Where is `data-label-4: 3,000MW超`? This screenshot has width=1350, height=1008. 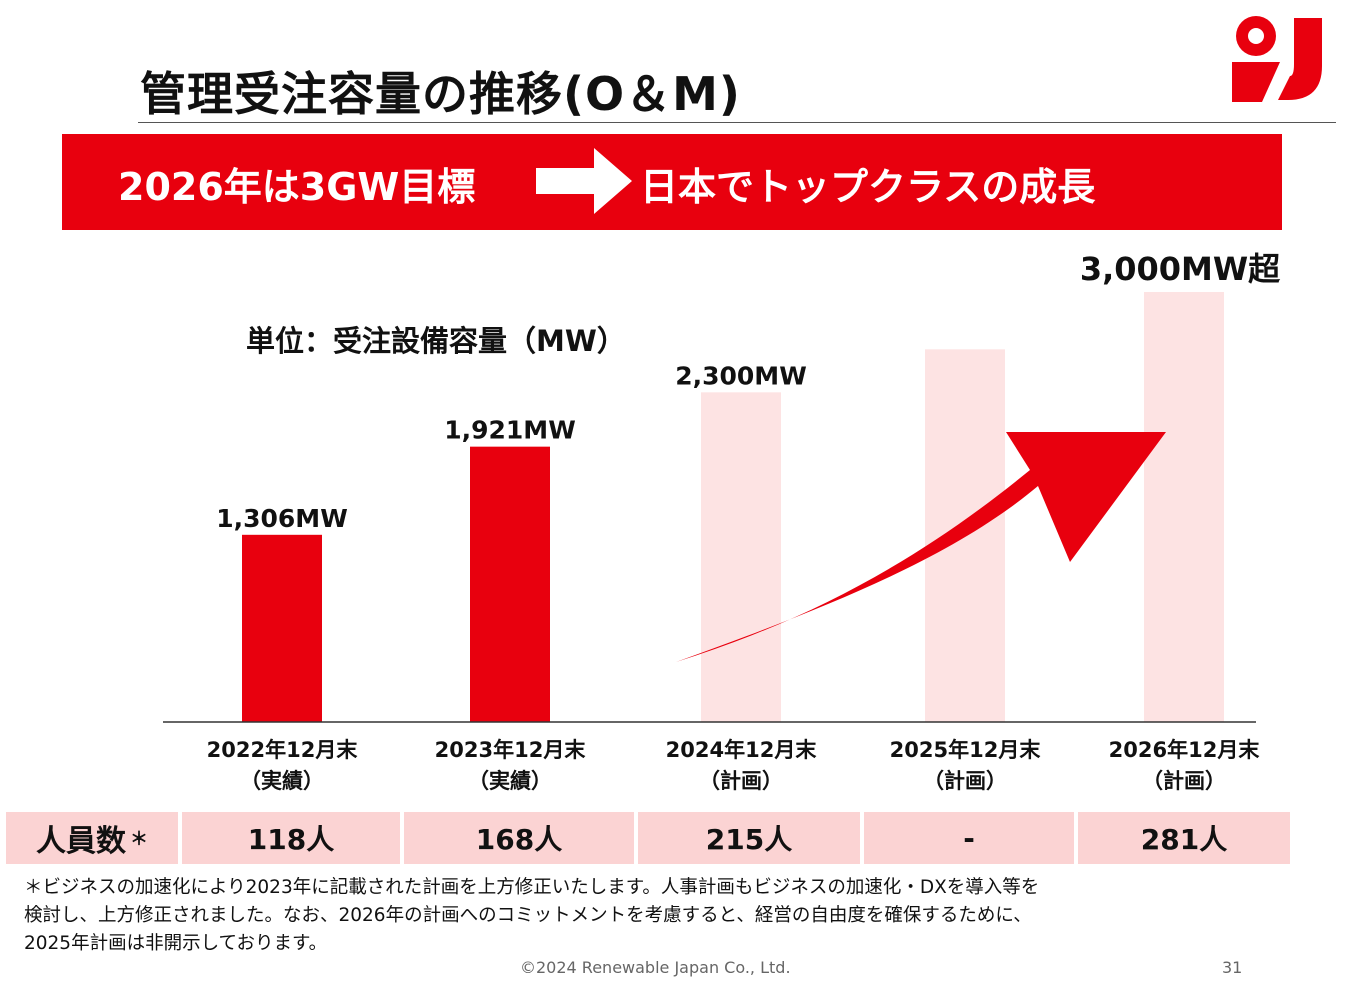 data-label-4: 3,000MW超 is located at coordinates (1180, 269).